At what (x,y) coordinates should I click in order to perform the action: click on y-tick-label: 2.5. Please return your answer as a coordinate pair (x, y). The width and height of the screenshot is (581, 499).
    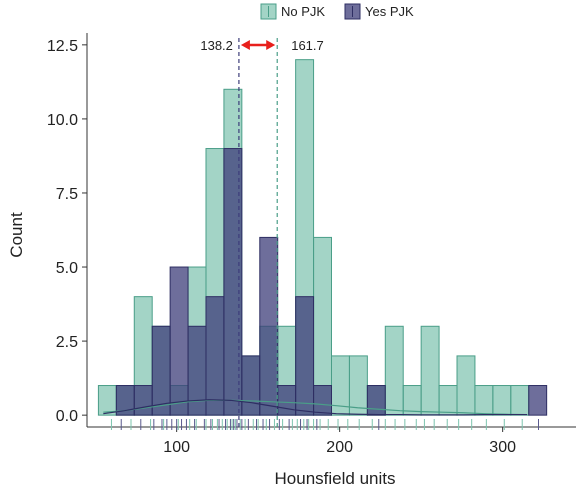
    Looking at the image, I should click on (67, 342).